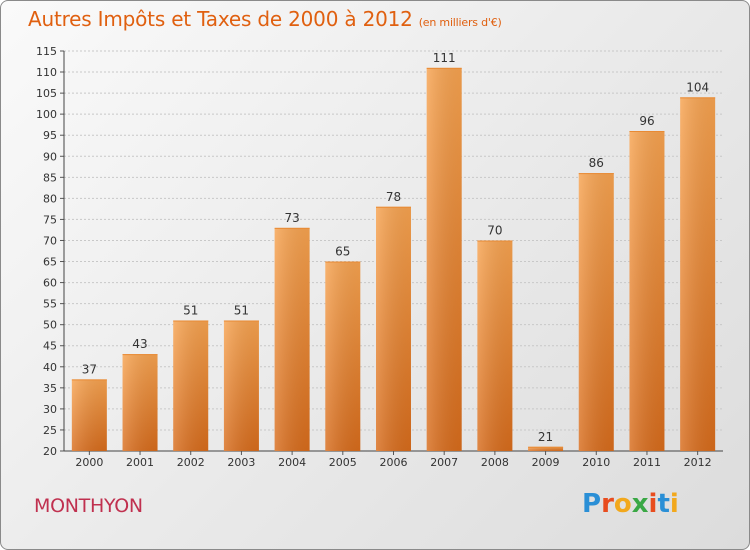 Image resolution: width=750 pixels, height=550 pixels. What do you see at coordinates (88, 506) in the screenshot?
I see `commune-name: MONTHYON` at bounding box center [88, 506].